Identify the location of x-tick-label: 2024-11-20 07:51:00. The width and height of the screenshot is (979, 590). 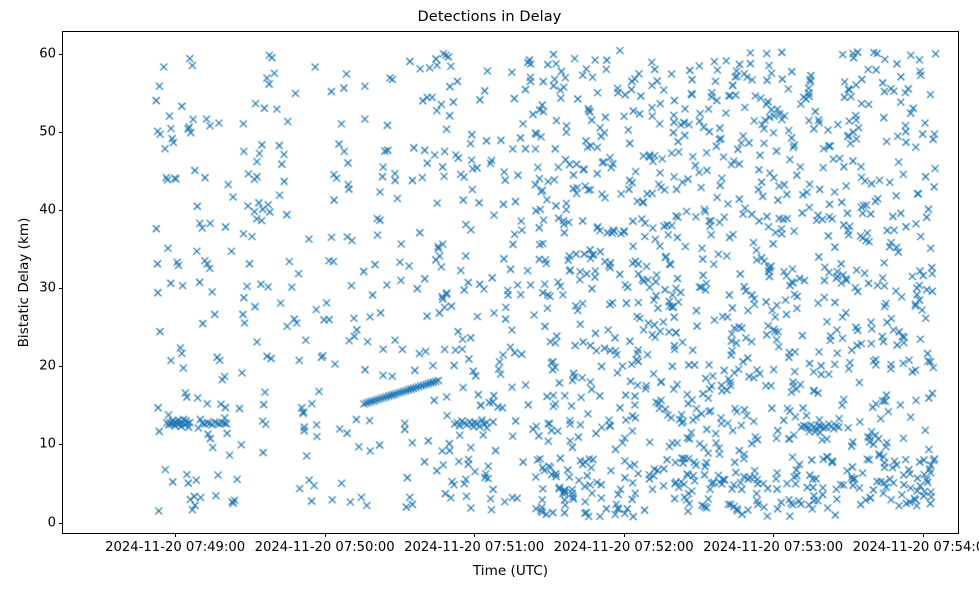
(474, 547).